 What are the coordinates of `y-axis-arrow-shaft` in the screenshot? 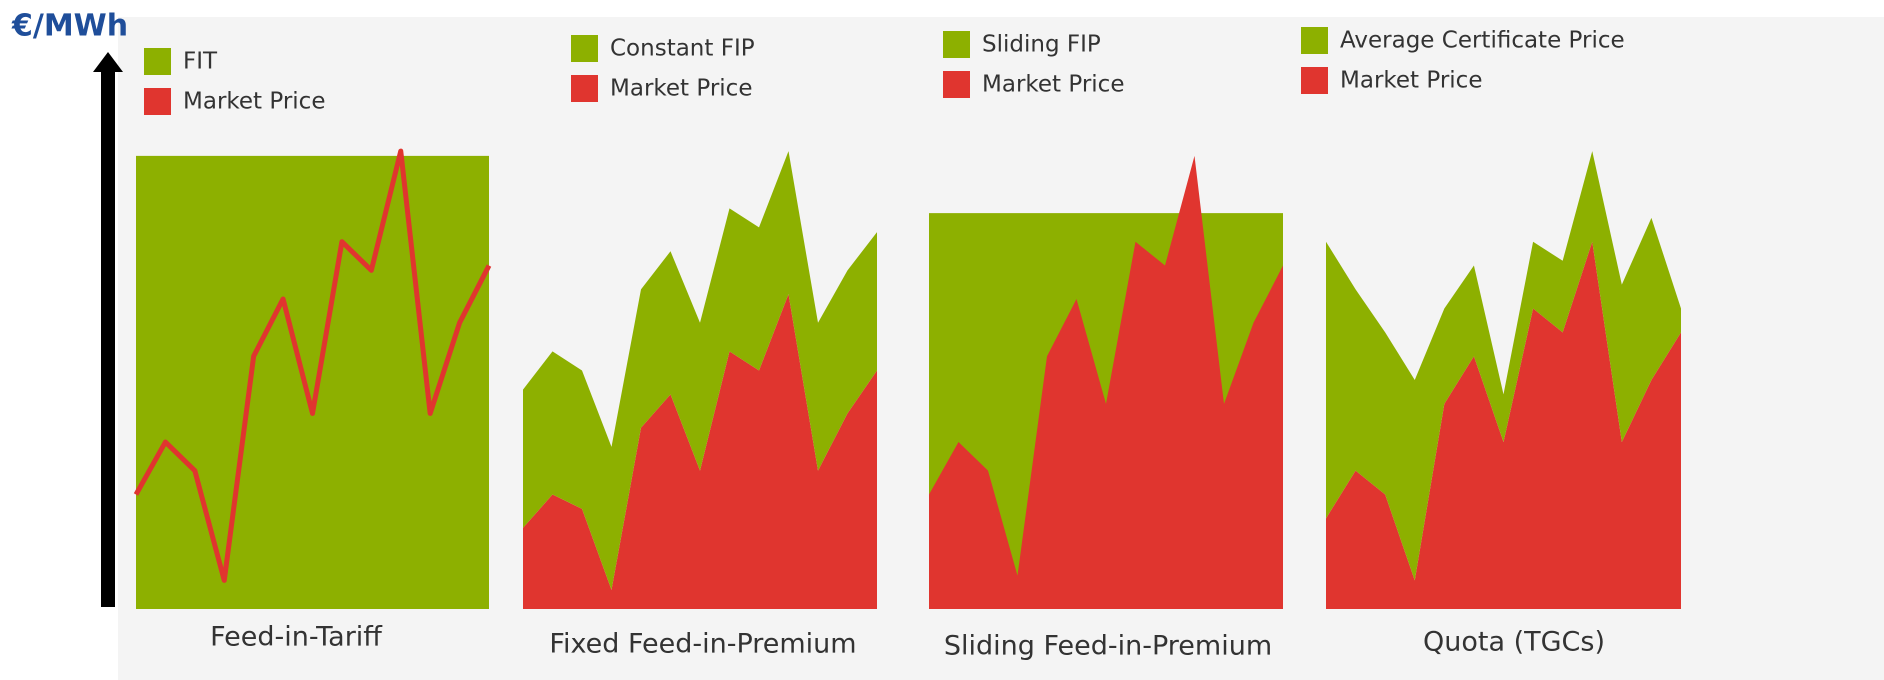 It's located at (108, 338).